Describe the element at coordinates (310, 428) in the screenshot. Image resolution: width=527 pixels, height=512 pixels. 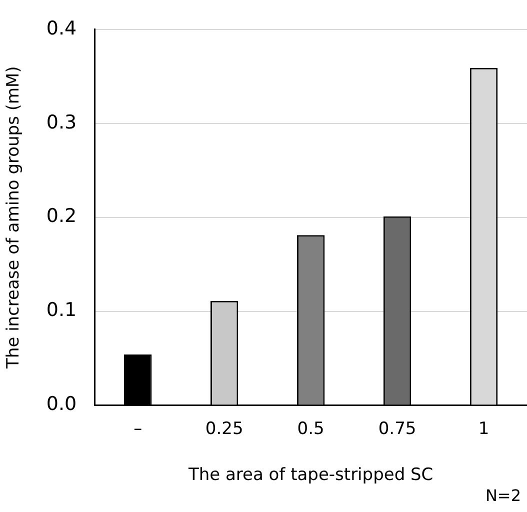
I see `x-tick-label: 0.5` at that location.